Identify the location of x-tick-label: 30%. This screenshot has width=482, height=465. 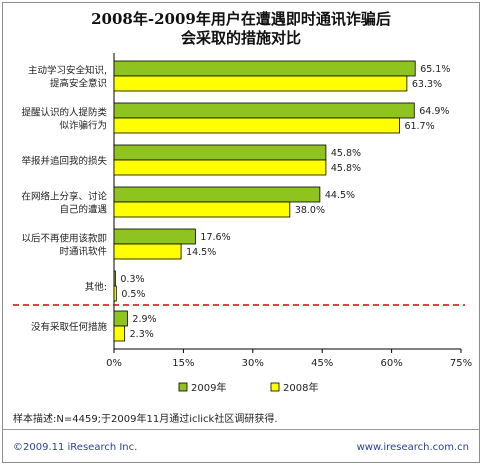
(253, 363).